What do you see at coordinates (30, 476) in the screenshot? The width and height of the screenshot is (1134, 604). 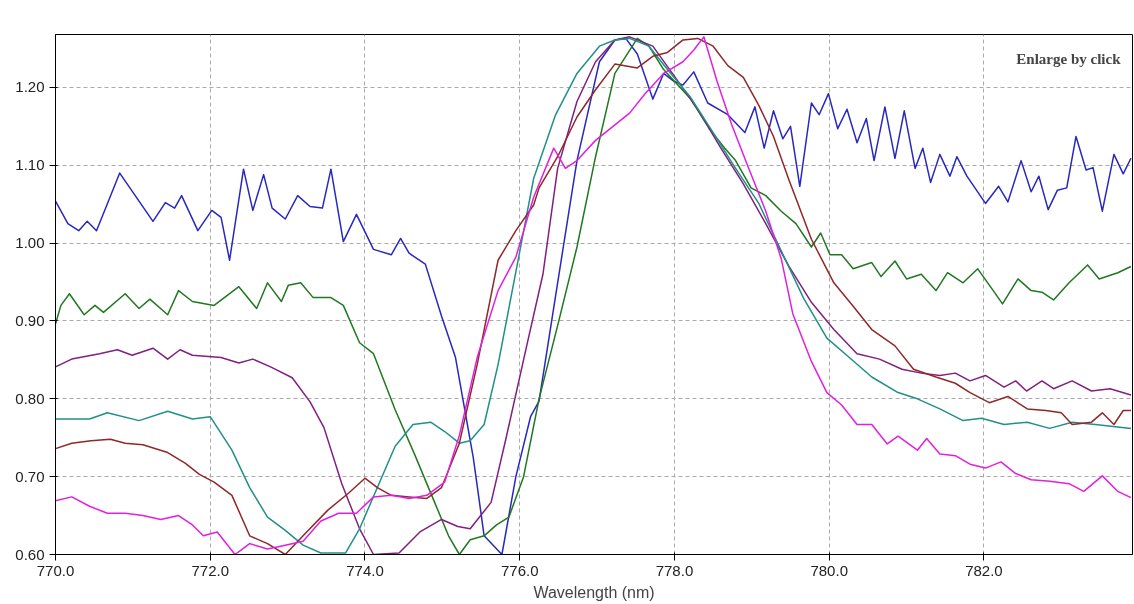 I see `y-tick-label: 0.70` at bounding box center [30, 476].